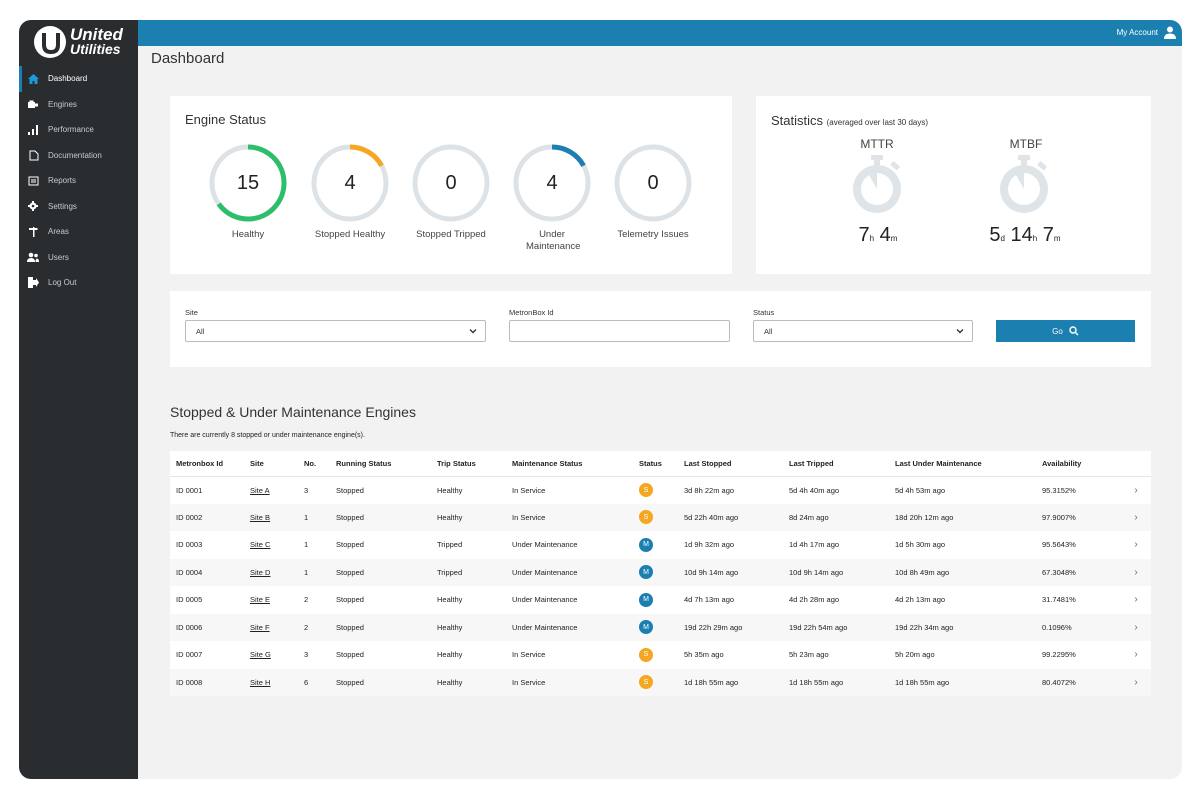 This screenshot has height=800, width=1200. I want to click on column-header: No., so click(310, 463).